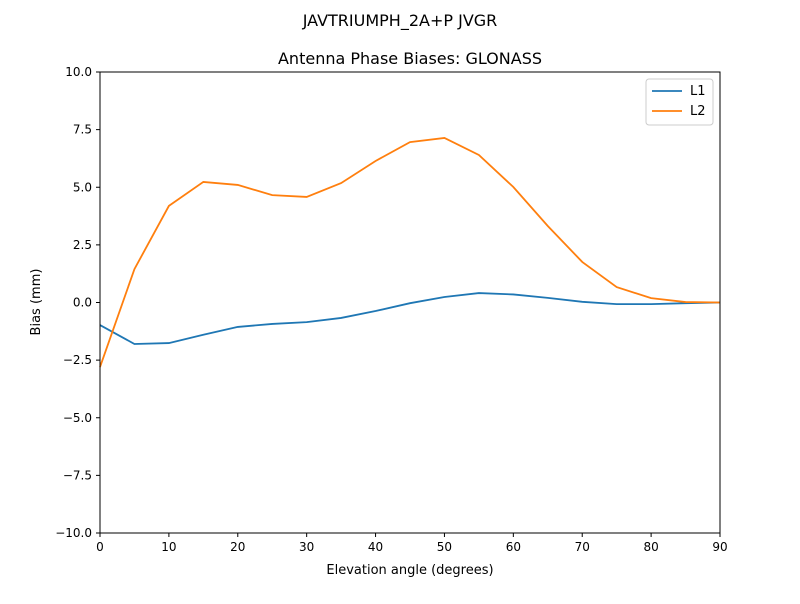  I want to click on y-tick-label: −5.0, so click(77, 418).